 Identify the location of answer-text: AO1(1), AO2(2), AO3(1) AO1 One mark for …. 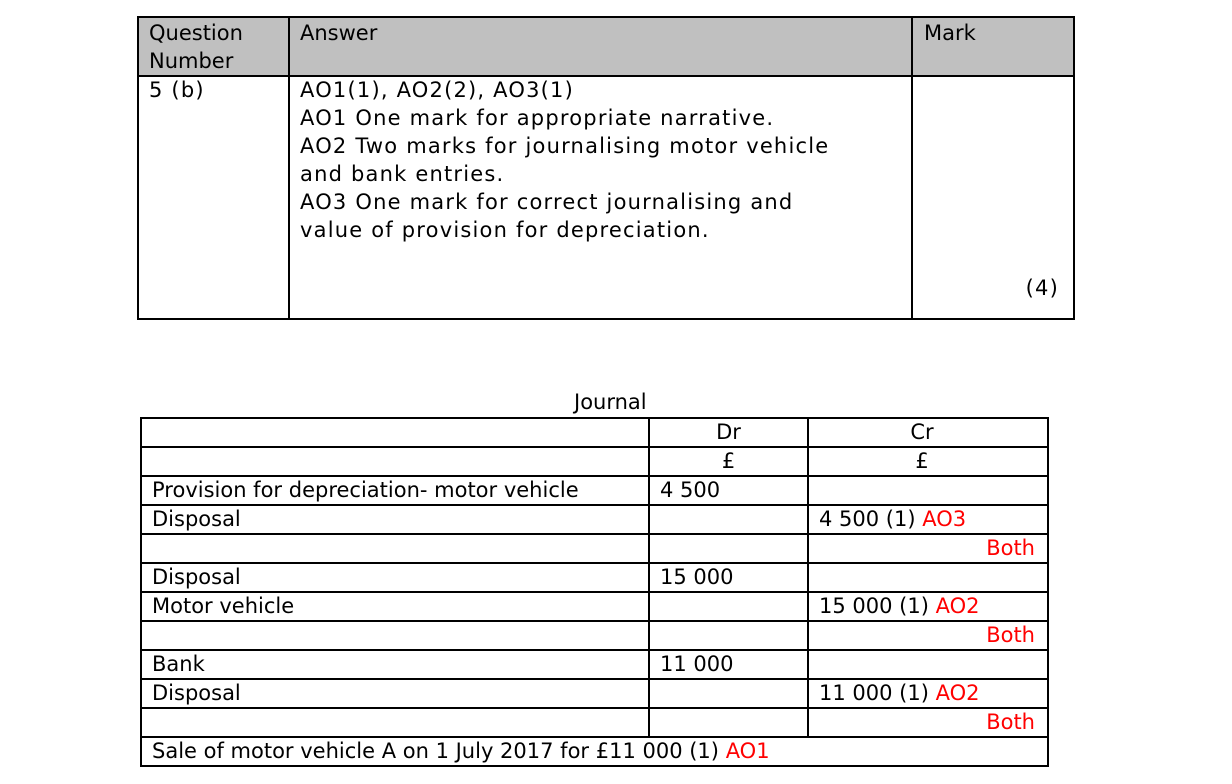
(564, 160).